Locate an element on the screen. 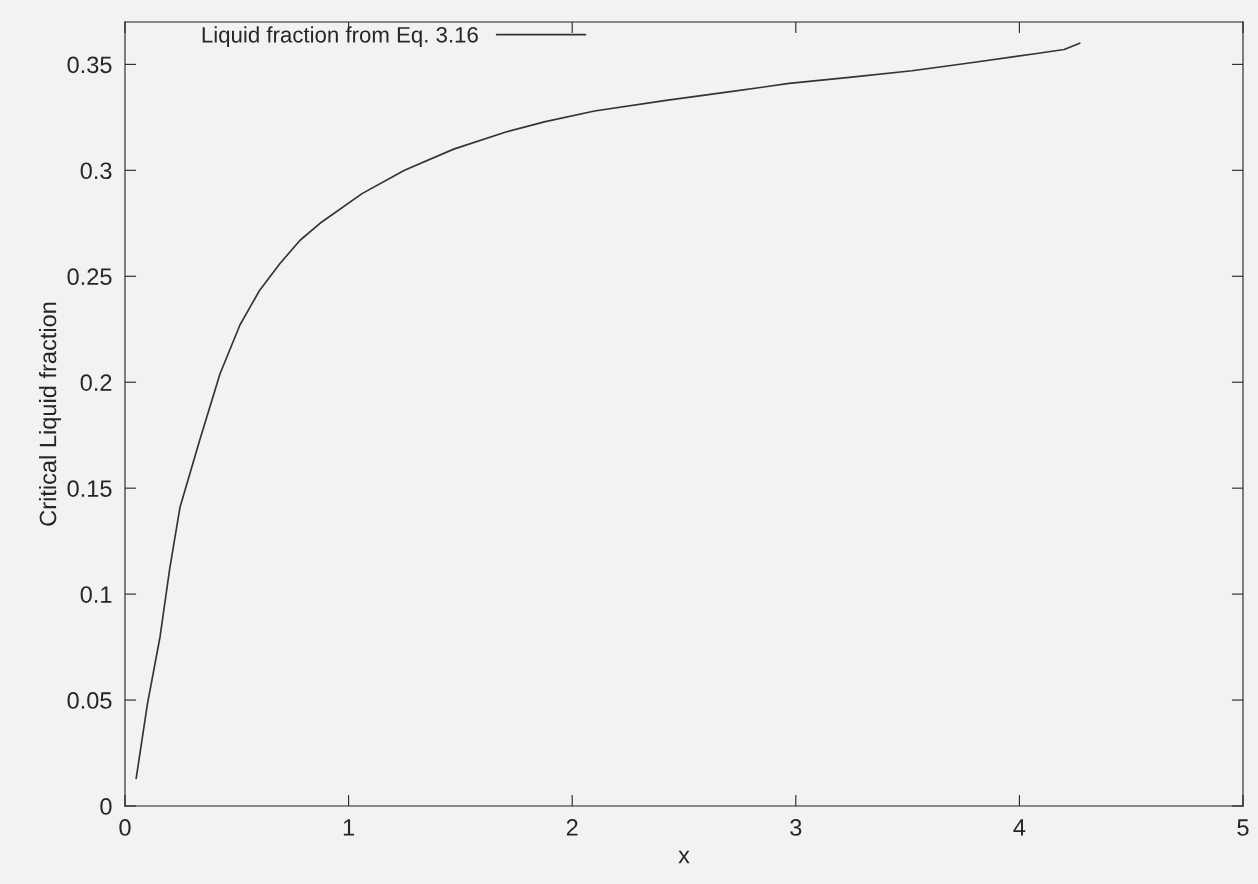  x-tick-label: 3 is located at coordinates (796, 827).